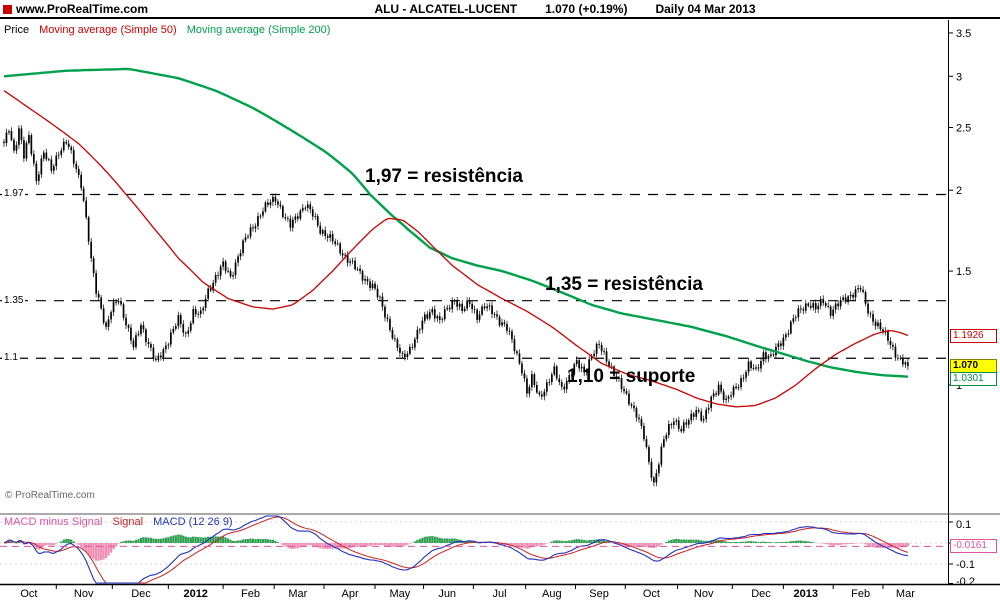  What do you see at coordinates (631, 376) in the screenshot?
I see `annotation-support-110: 1,10 = suporte` at bounding box center [631, 376].